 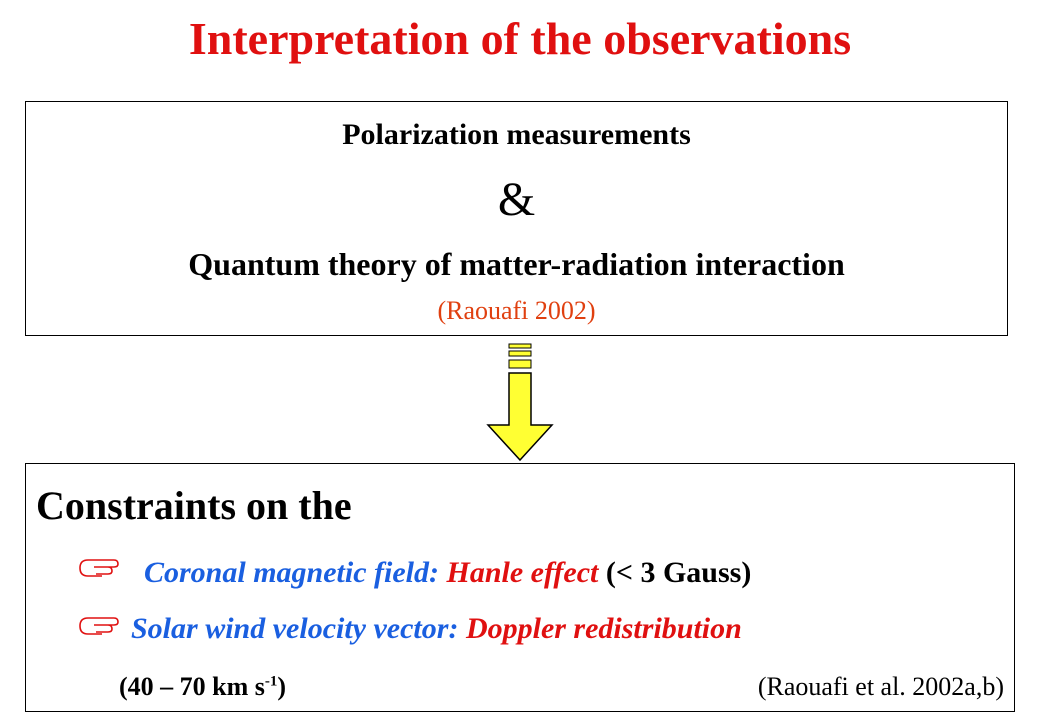 What do you see at coordinates (291, 572) in the screenshot?
I see `bullet-topic: Coronal magnetic field:` at bounding box center [291, 572].